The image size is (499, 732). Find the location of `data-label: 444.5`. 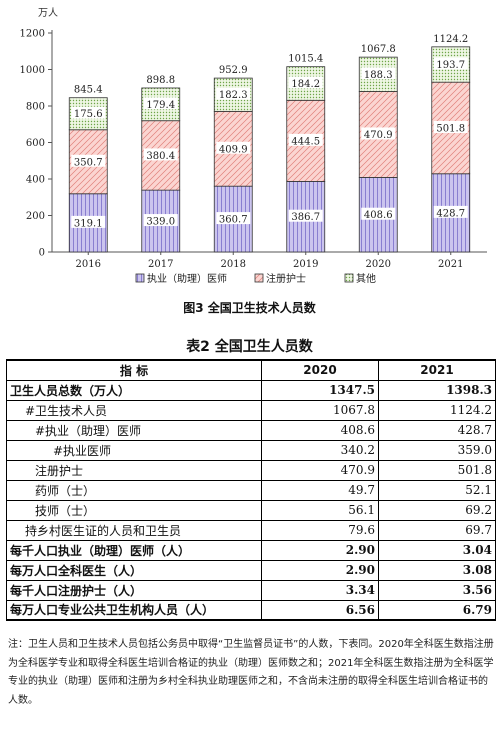

data-label: 444.5 is located at coordinates (305, 141).